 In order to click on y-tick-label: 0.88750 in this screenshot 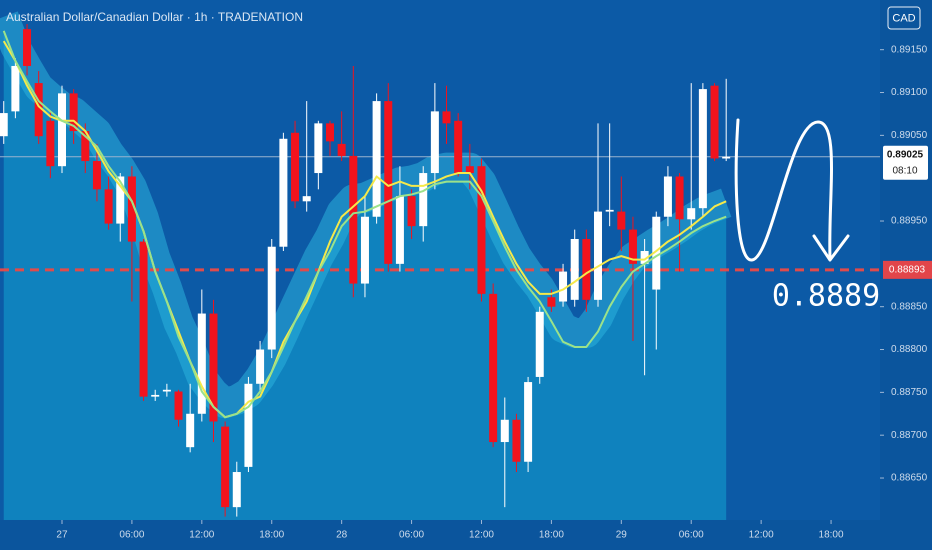, I will do `click(909, 392)`.